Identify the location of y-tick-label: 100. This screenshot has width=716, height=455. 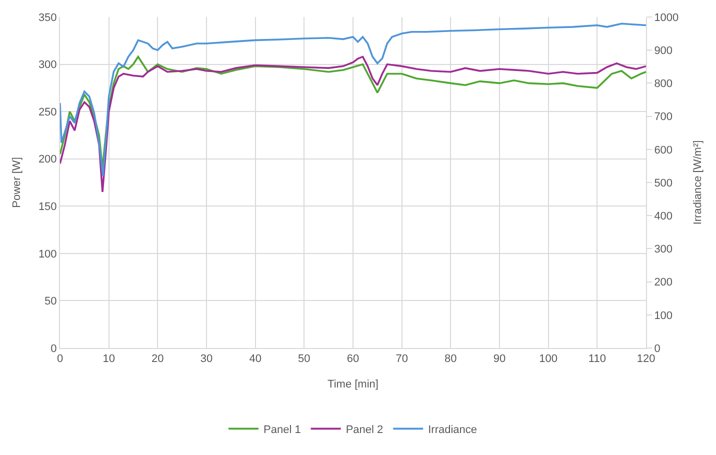
(47, 254).